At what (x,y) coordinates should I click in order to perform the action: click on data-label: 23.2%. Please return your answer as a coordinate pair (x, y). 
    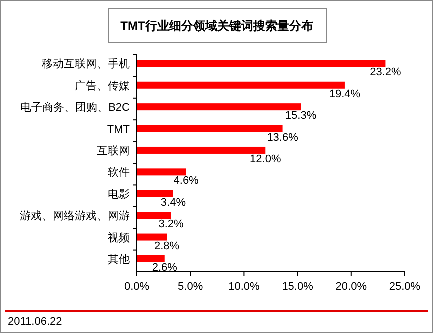
    Looking at the image, I should click on (386, 72).